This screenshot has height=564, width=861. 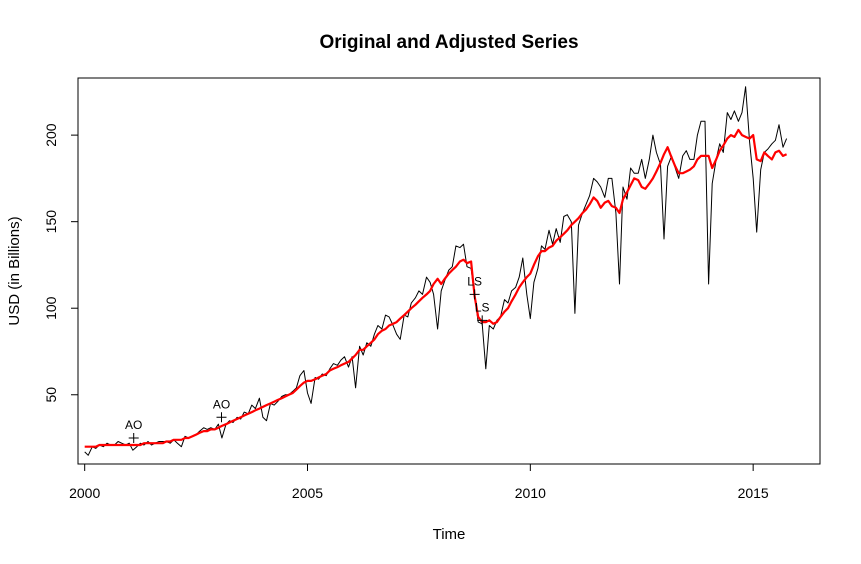 What do you see at coordinates (51, 395) in the screenshot?
I see `y-tick-label: 50` at bounding box center [51, 395].